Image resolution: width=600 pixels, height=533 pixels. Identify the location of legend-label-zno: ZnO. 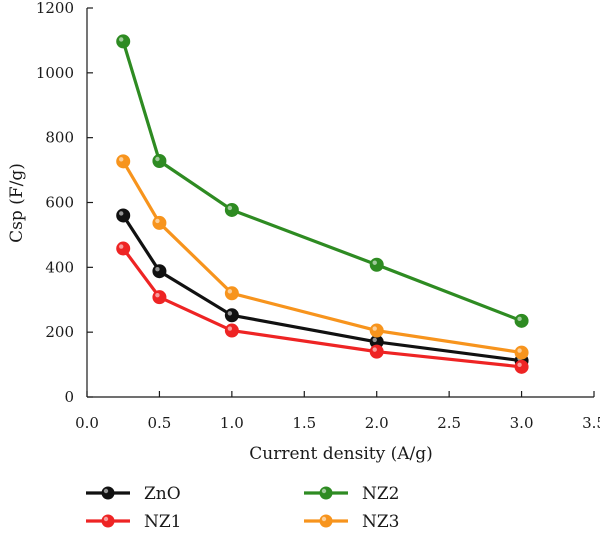
(162, 494).